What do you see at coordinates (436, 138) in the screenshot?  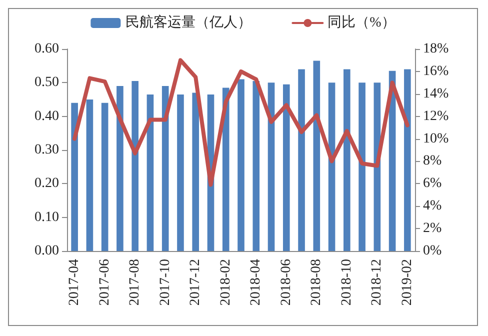 I see `y2-tick-label: 10%` at bounding box center [436, 138].